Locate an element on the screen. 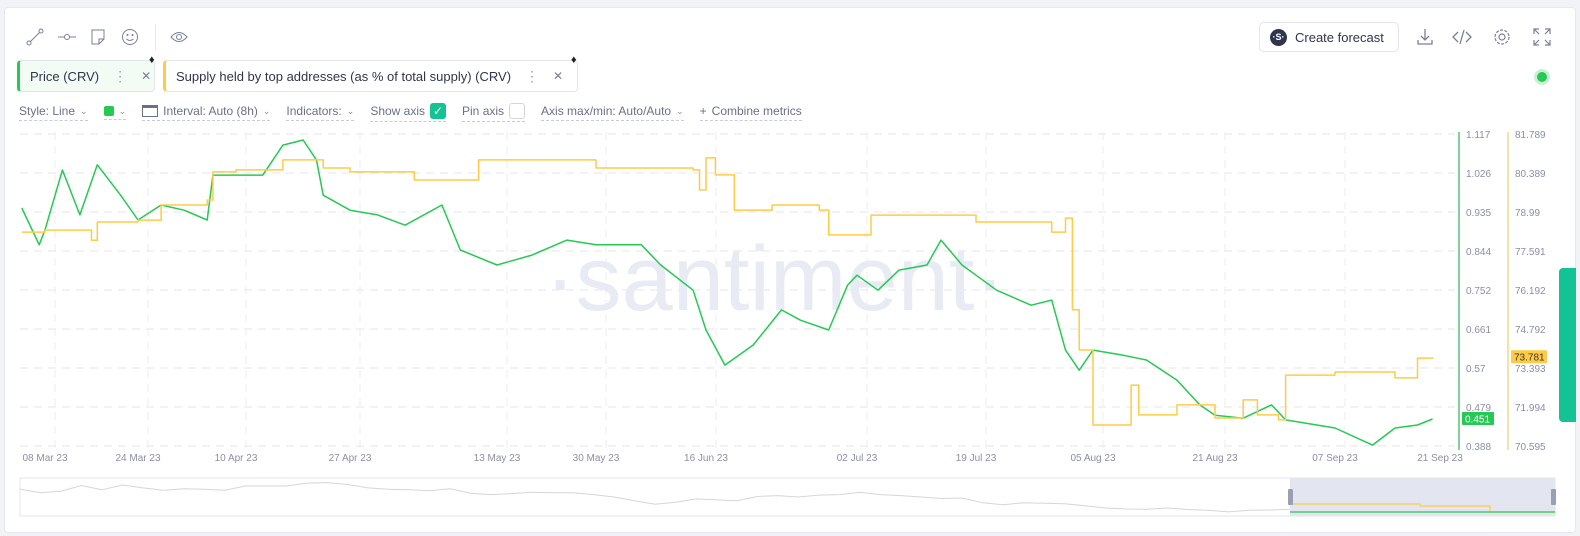 The width and height of the screenshot is (1580, 536). y-tick-label: 70.595 is located at coordinates (1530, 447).